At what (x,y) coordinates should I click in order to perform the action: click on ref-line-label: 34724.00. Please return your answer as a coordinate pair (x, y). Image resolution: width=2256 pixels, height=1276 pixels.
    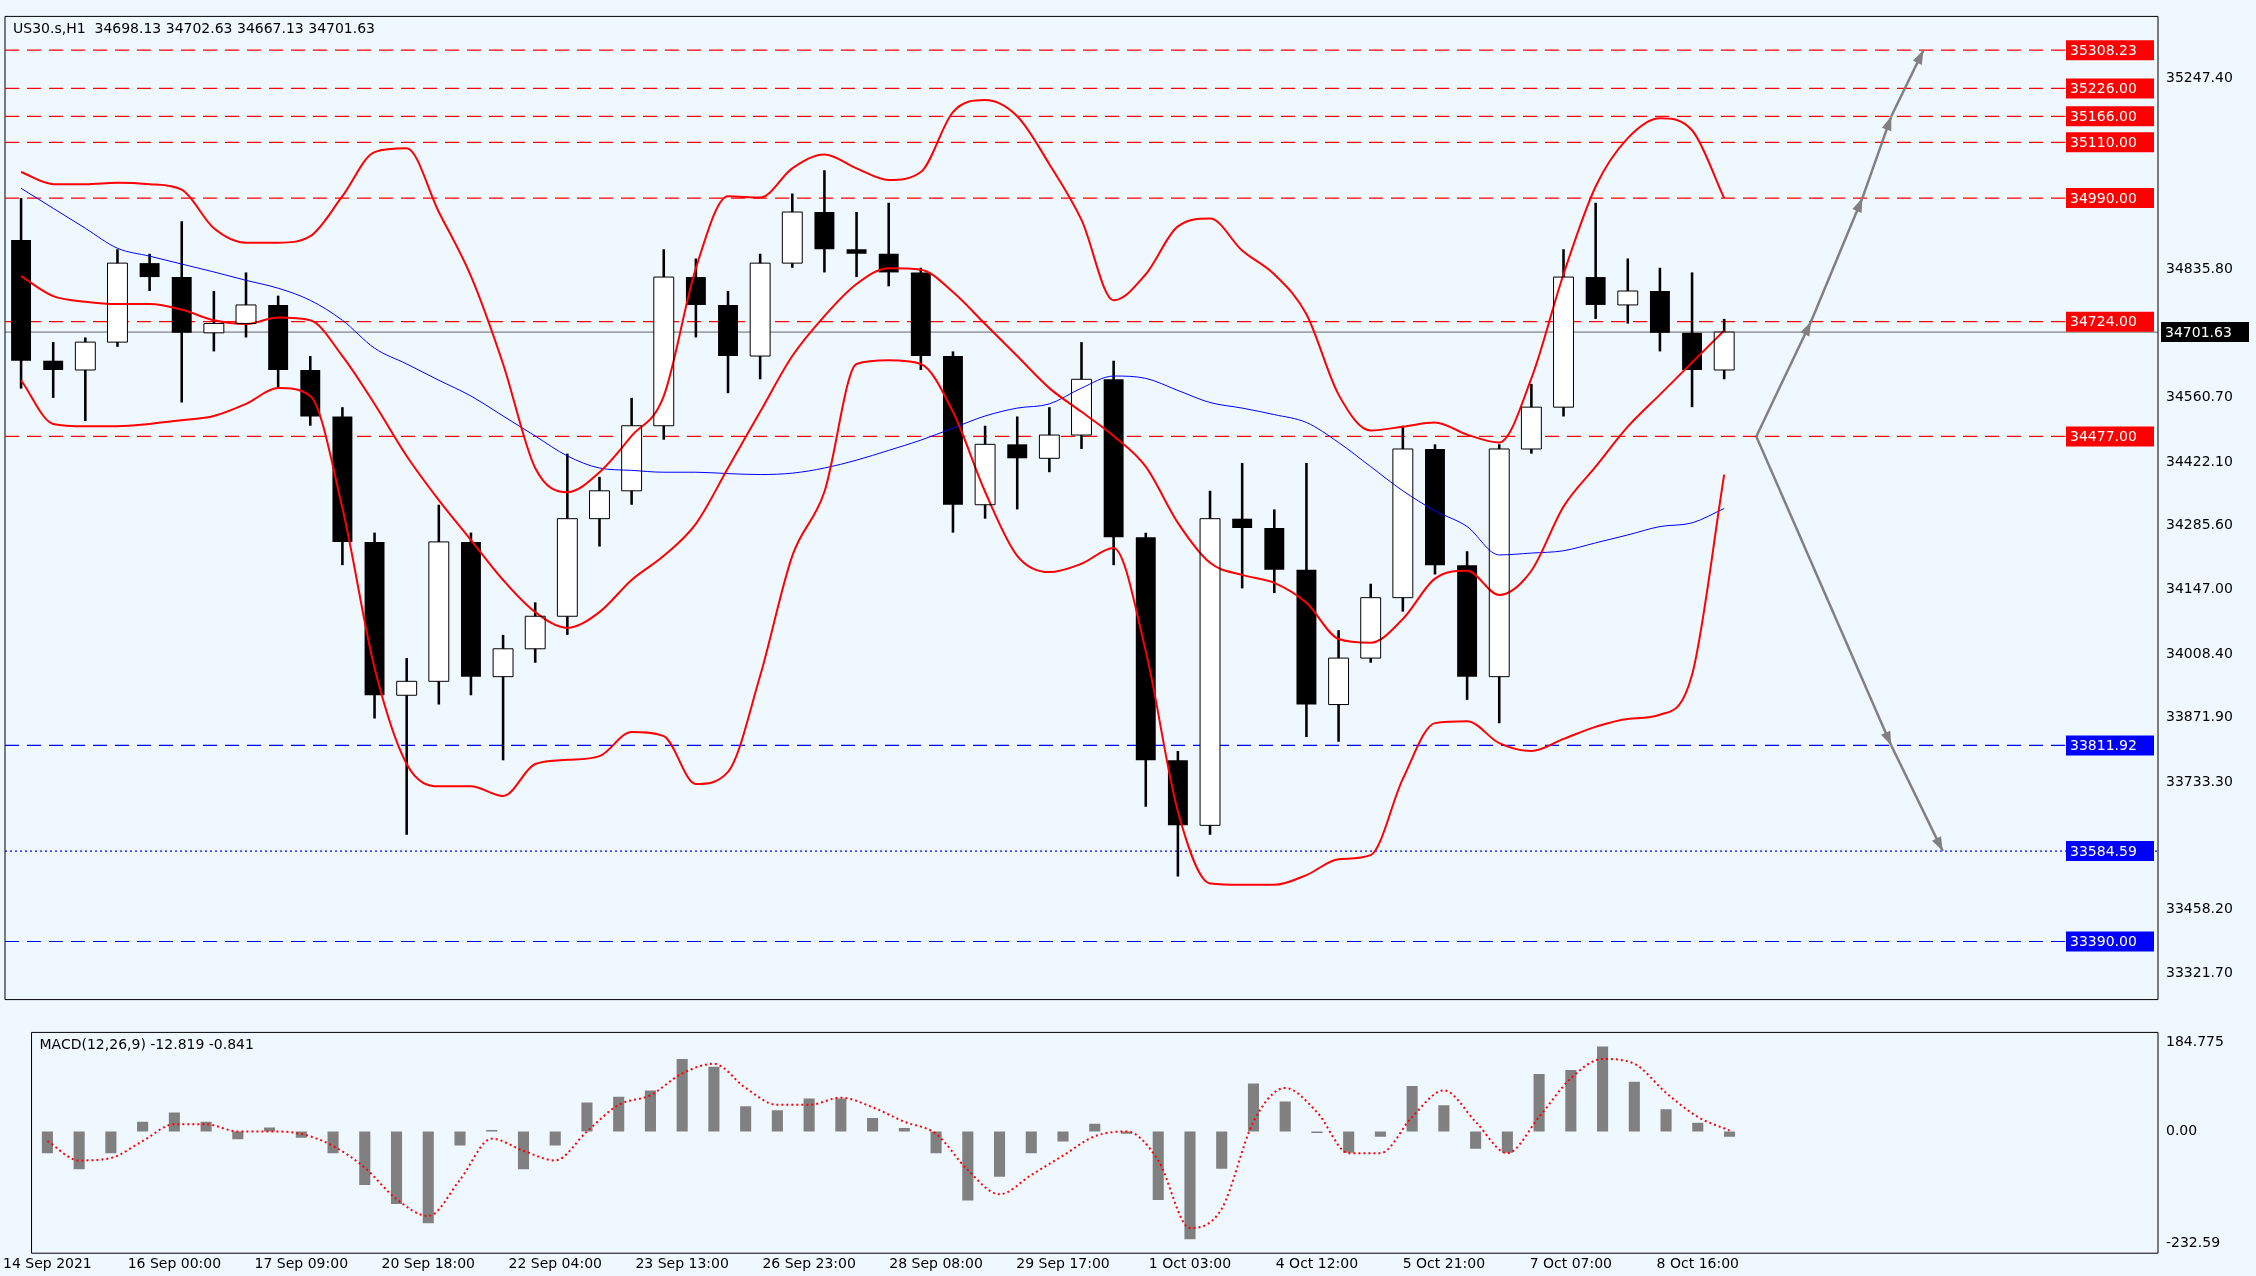
    Looking at the image, I should click on (2103, 321).